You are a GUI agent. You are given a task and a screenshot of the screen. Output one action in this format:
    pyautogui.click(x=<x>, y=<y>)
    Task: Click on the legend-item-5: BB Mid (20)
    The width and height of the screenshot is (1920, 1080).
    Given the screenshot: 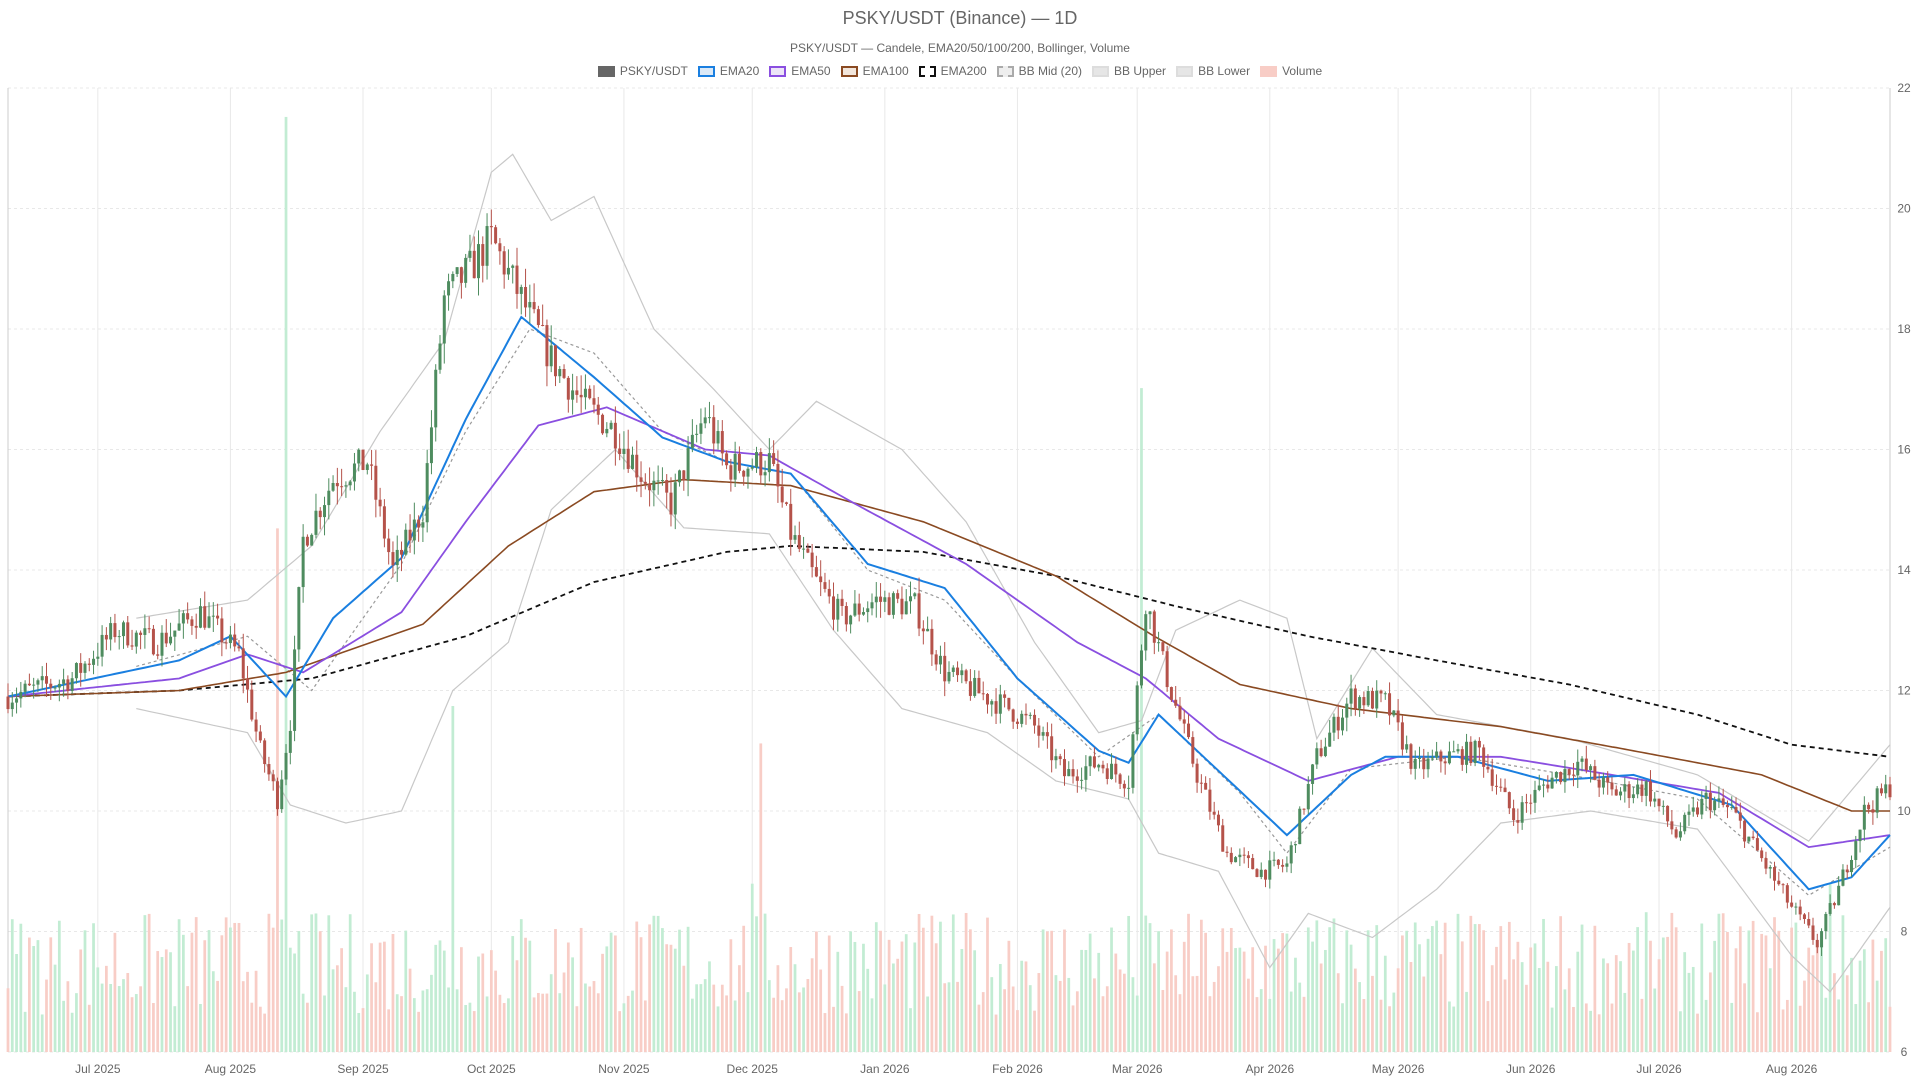 What is the action you would take?
    pyautogui.click(x=1039, y=71)
    